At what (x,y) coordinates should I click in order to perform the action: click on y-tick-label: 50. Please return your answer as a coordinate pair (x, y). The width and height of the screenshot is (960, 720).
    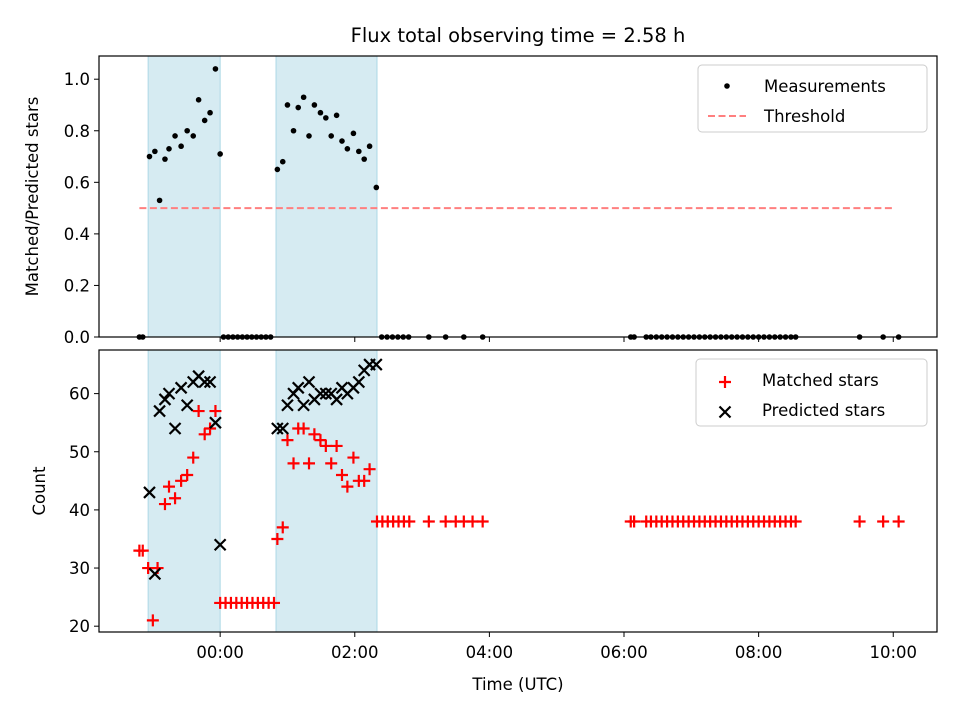
    Looking at the image, I should click on (79, 452).